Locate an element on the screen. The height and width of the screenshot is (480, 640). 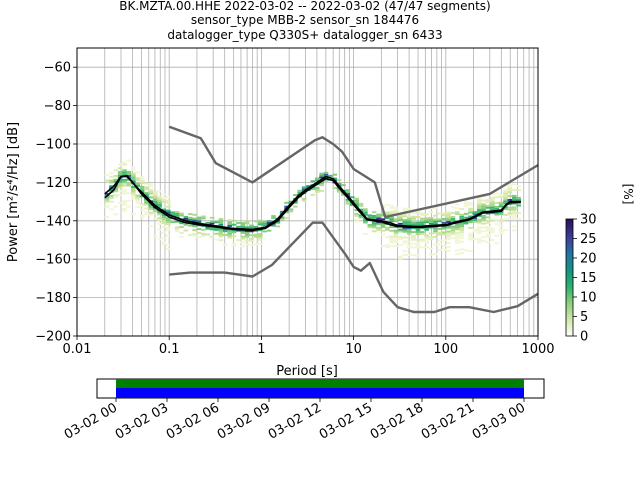
x-tick-label: 10 is located at coordinates (353, 349).